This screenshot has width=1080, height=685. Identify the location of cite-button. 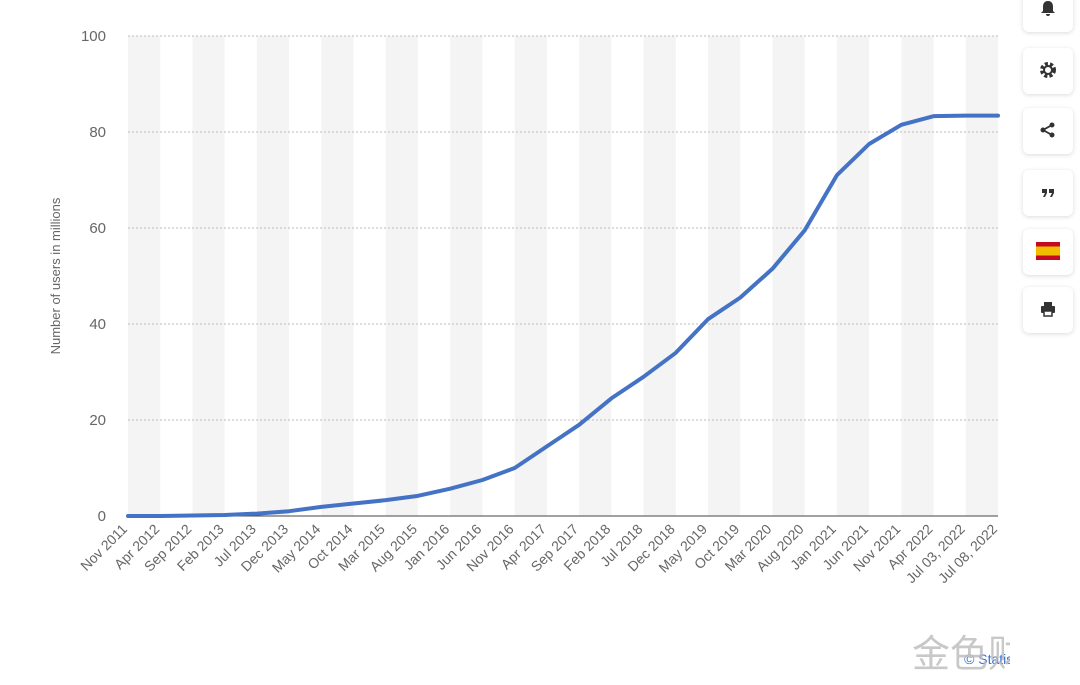
(1048, 193).